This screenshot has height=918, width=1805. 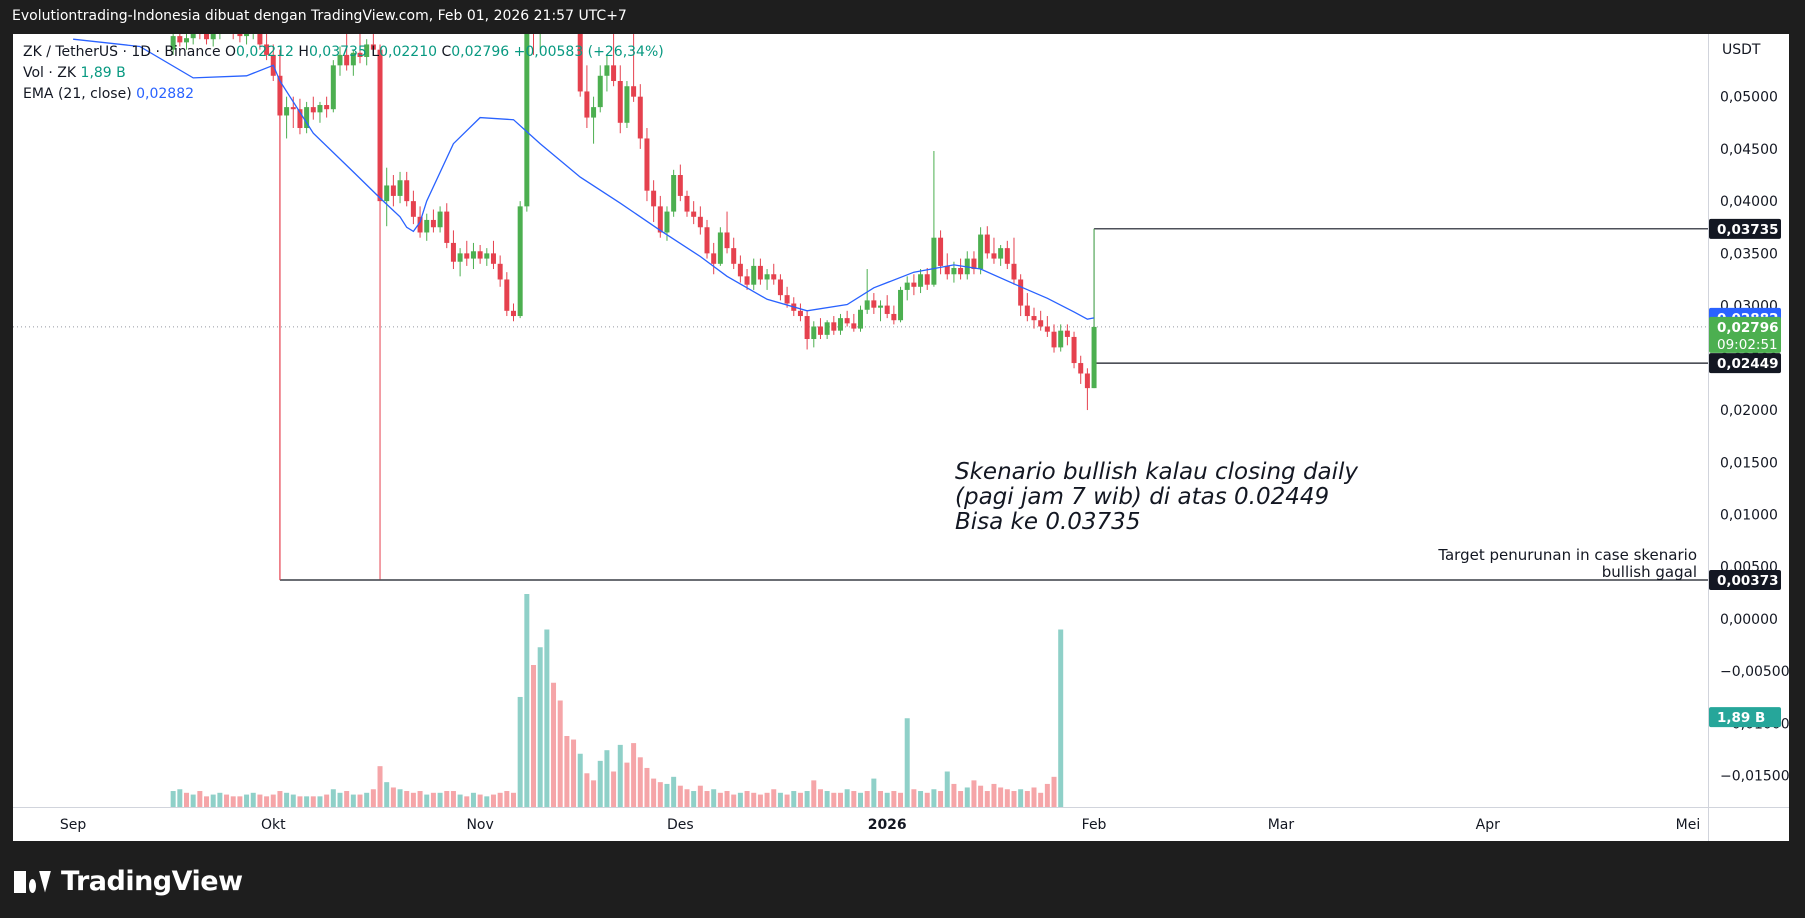 What do you see at coordinates (375, 52) in the screenshot?
I see `ohlc-low-label: L` at bounding box center [375, 52].